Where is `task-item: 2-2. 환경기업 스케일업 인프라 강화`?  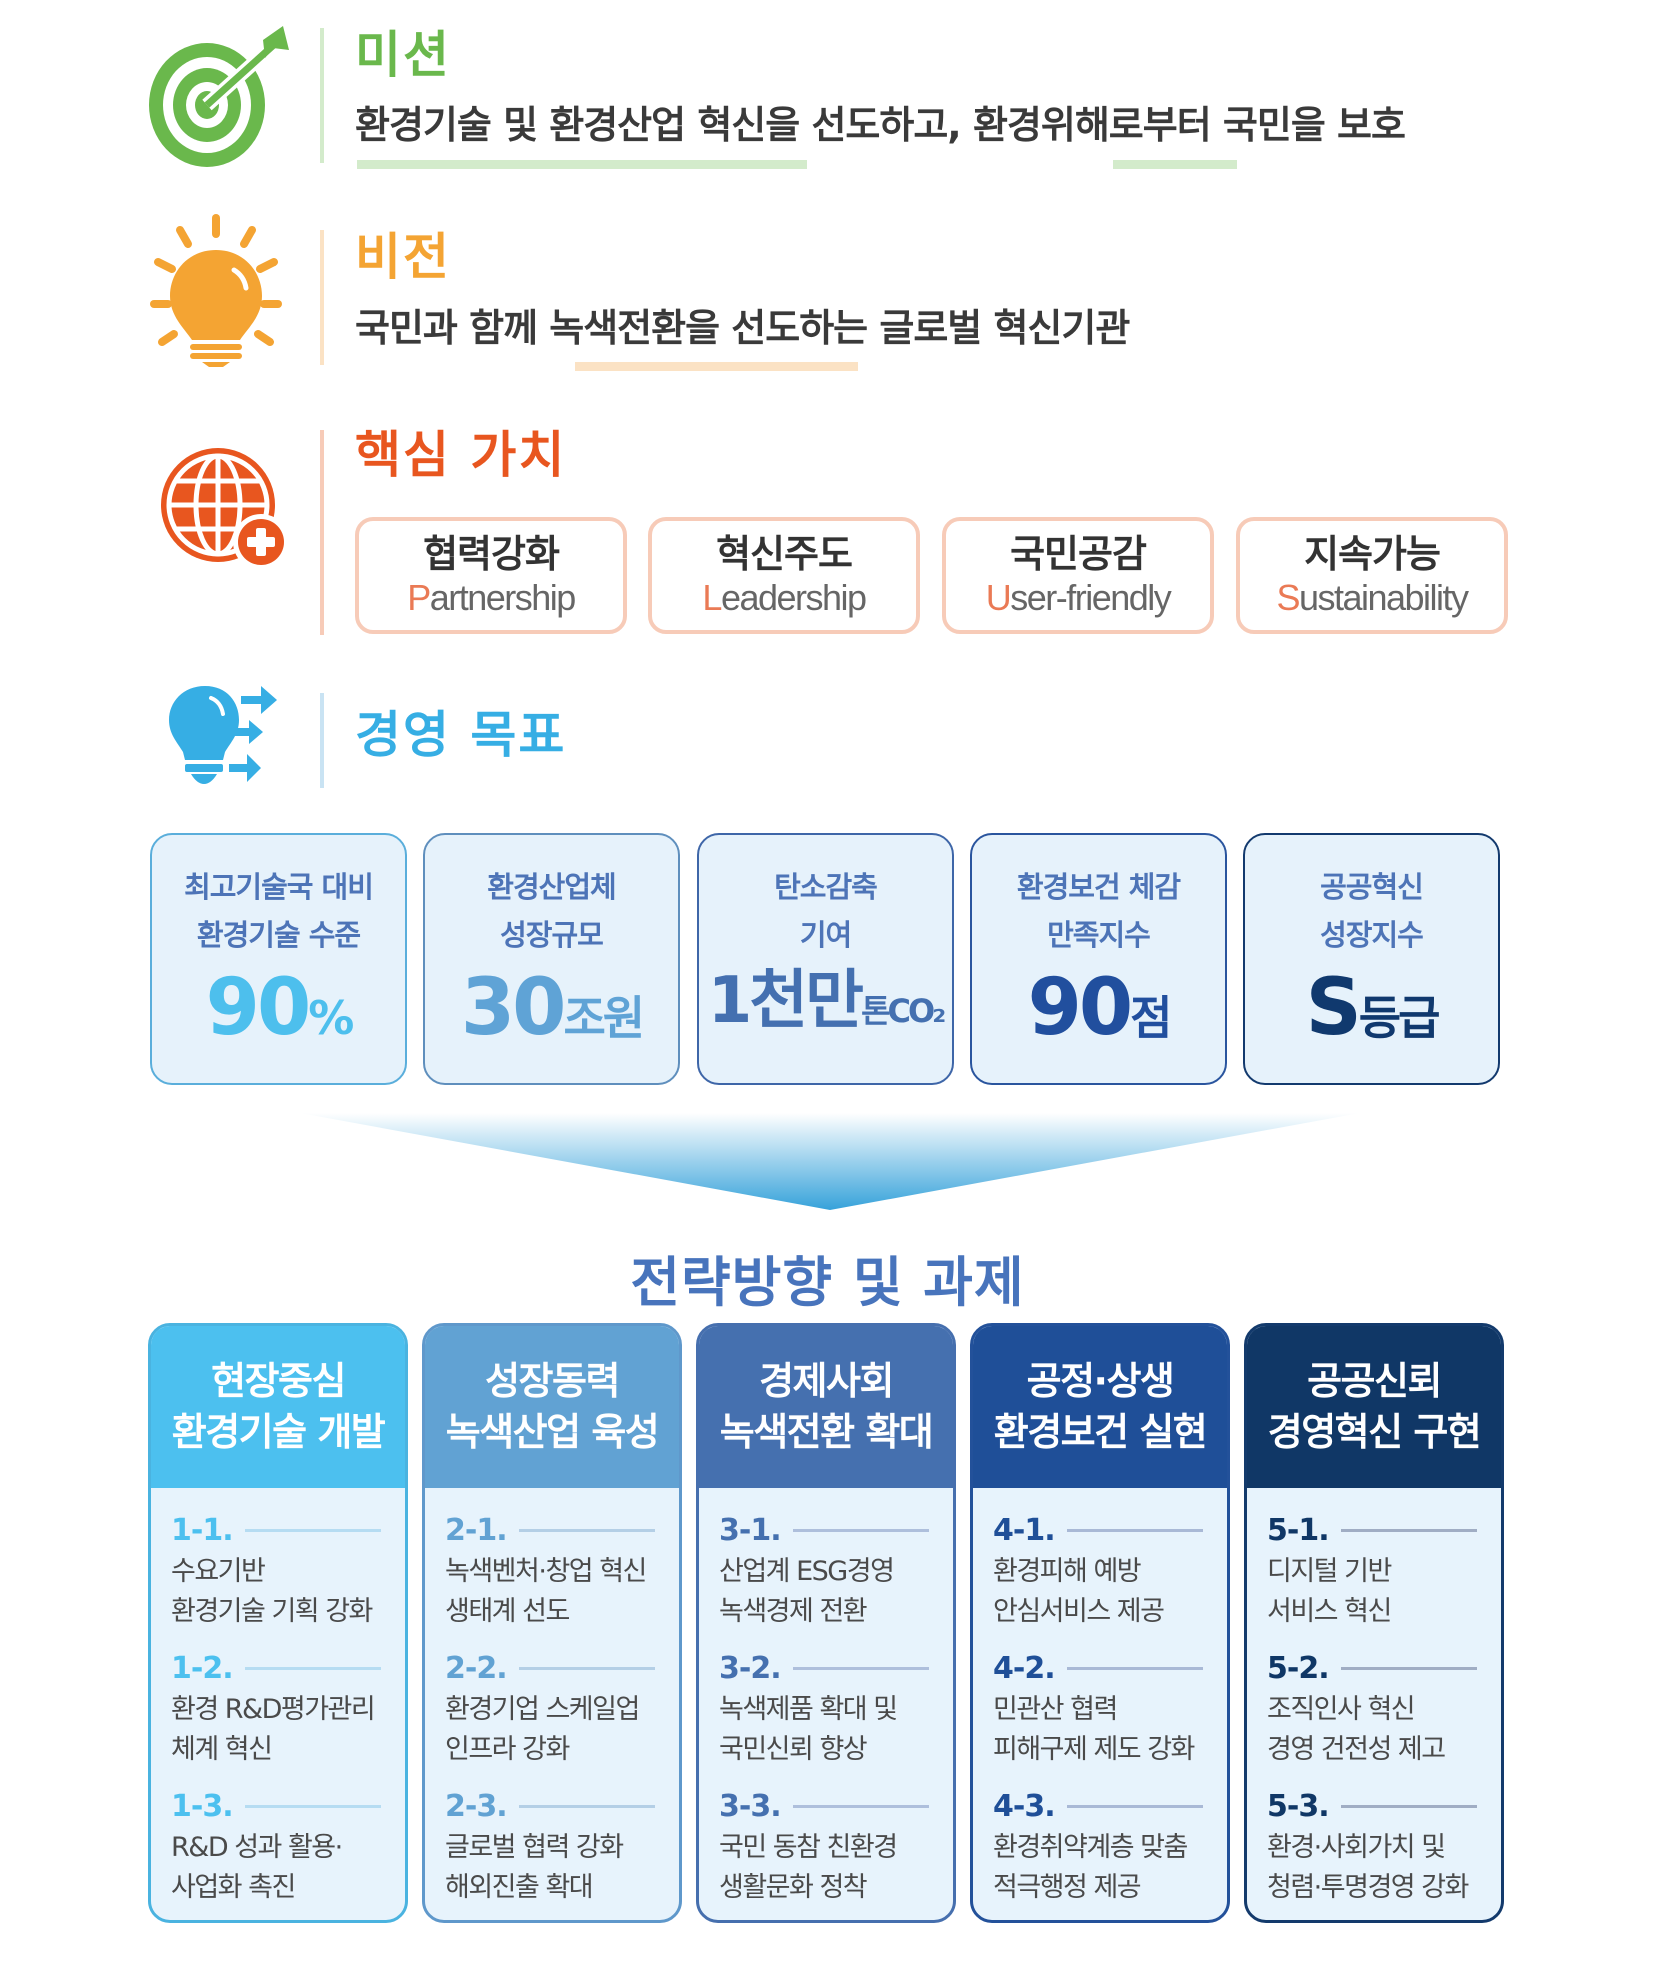
task-item: 2-2. 환경기업 스케일업 인프라 강화 is located at coordinates (553, 1708).